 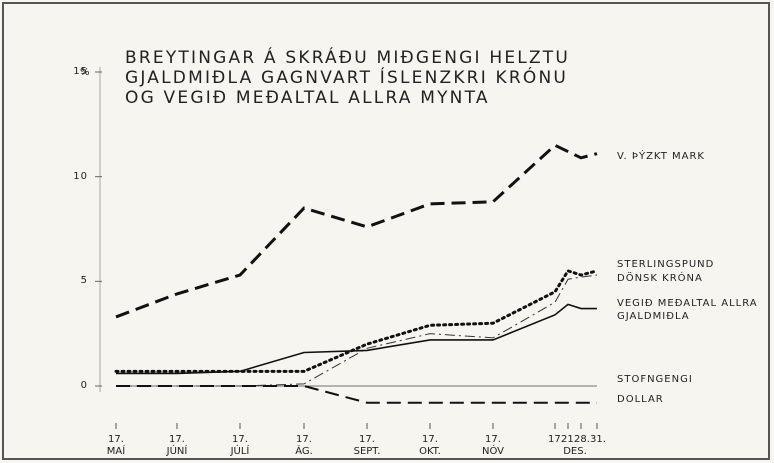 I want to click on y-tick-label: 0, so click(x=84, y=385).